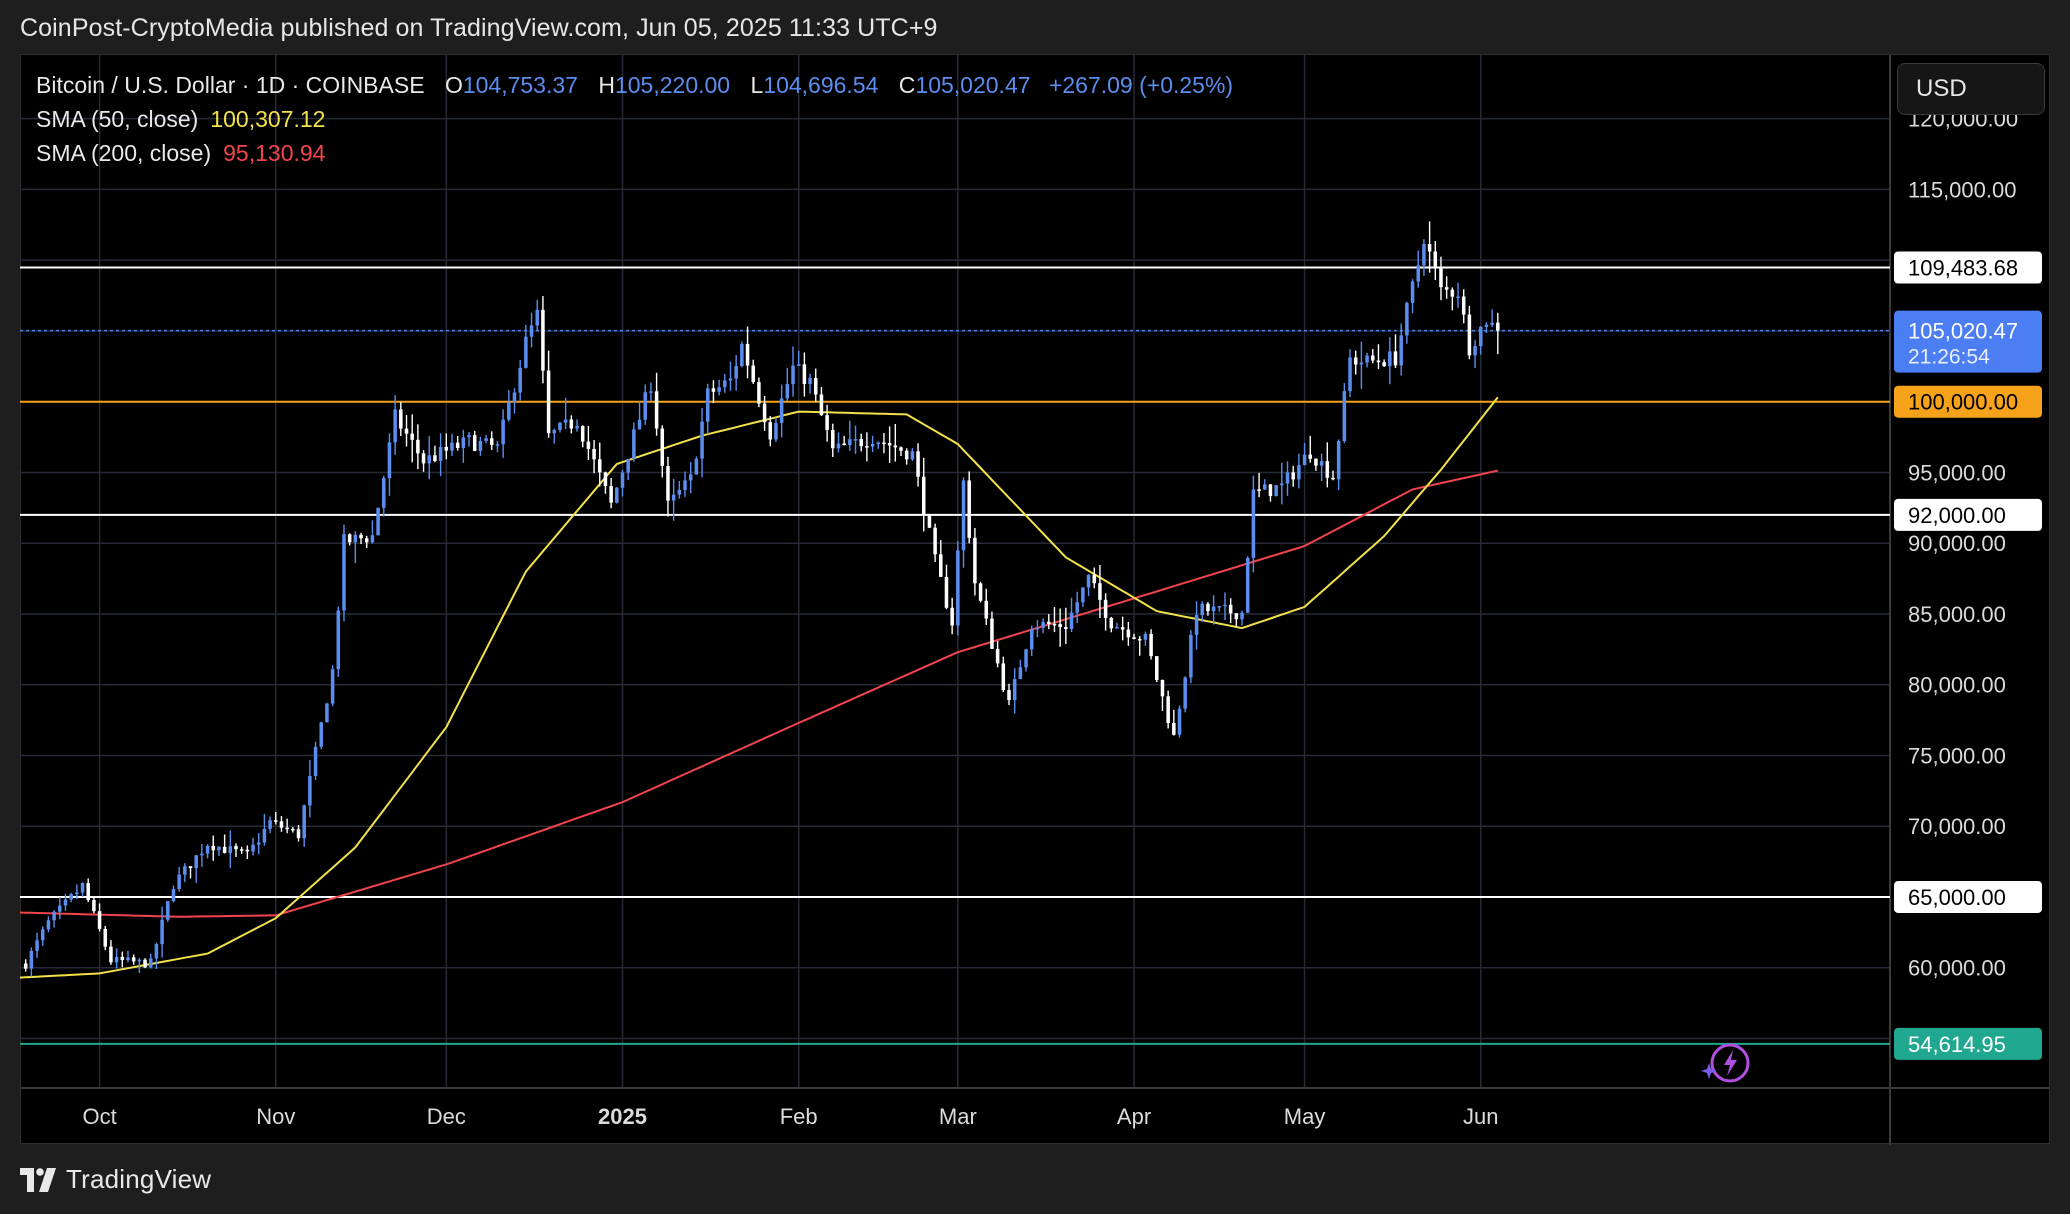  Describe the element at coordinates (1726, 1063) in the screenshot. I see `sparkle-flash-icon` at that location.